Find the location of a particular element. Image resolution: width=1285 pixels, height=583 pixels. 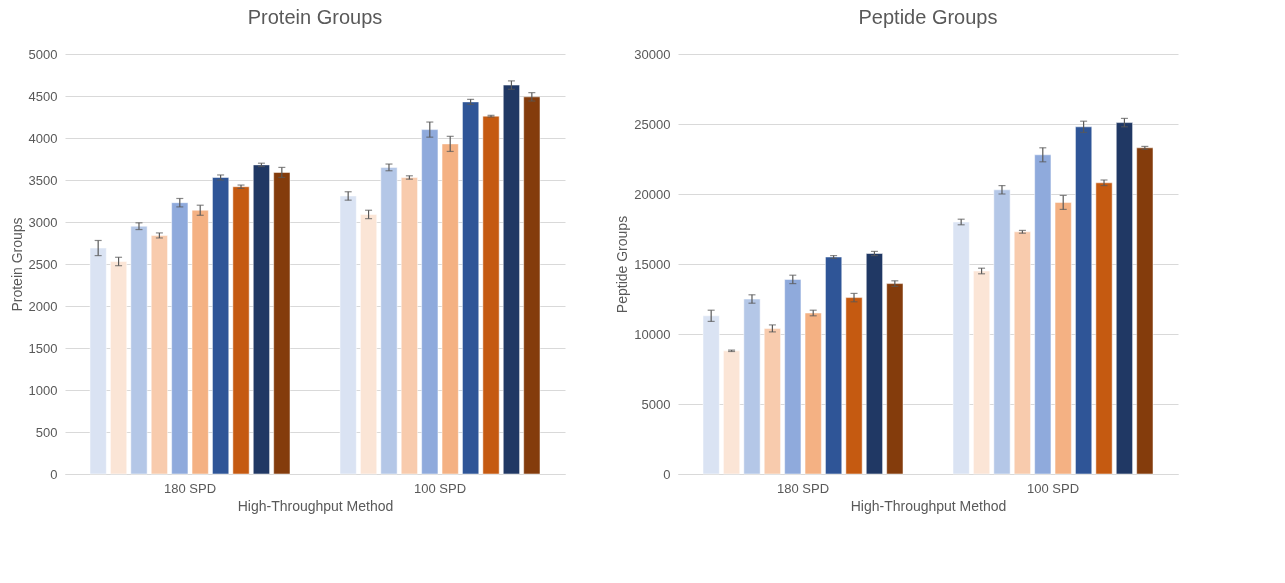

y-tick-label: 3500 is located at coordinates (43, 180).